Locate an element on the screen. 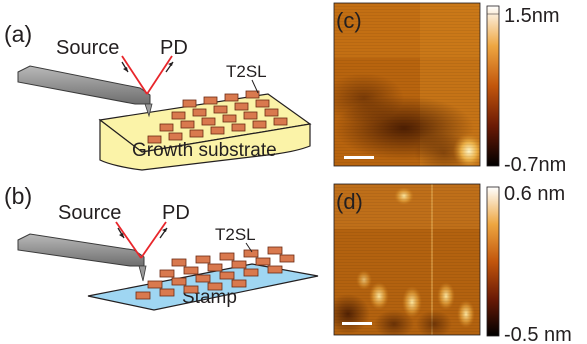 The width and height of the screenshot is (587, 344). afm-image-c is located at coordinates (407, 84).